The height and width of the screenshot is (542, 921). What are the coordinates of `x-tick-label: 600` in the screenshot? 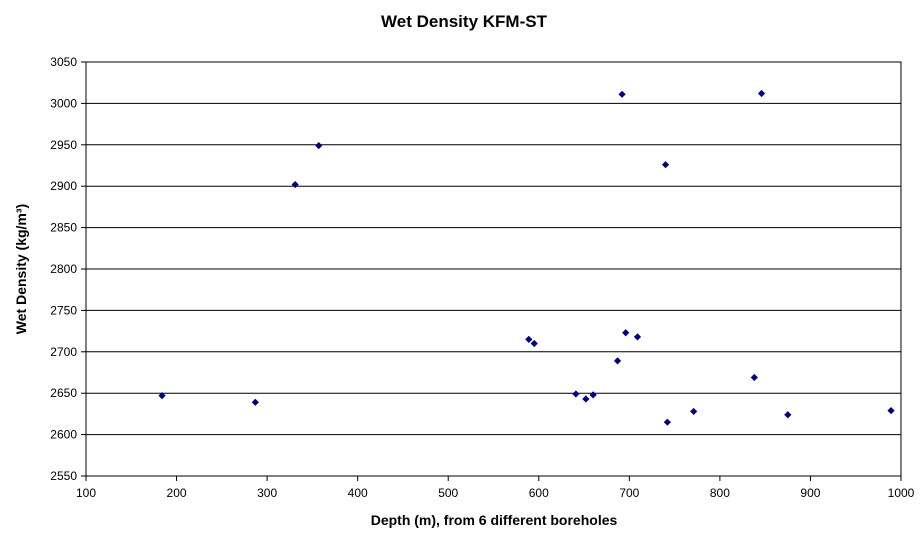 It's located at (539, 493).